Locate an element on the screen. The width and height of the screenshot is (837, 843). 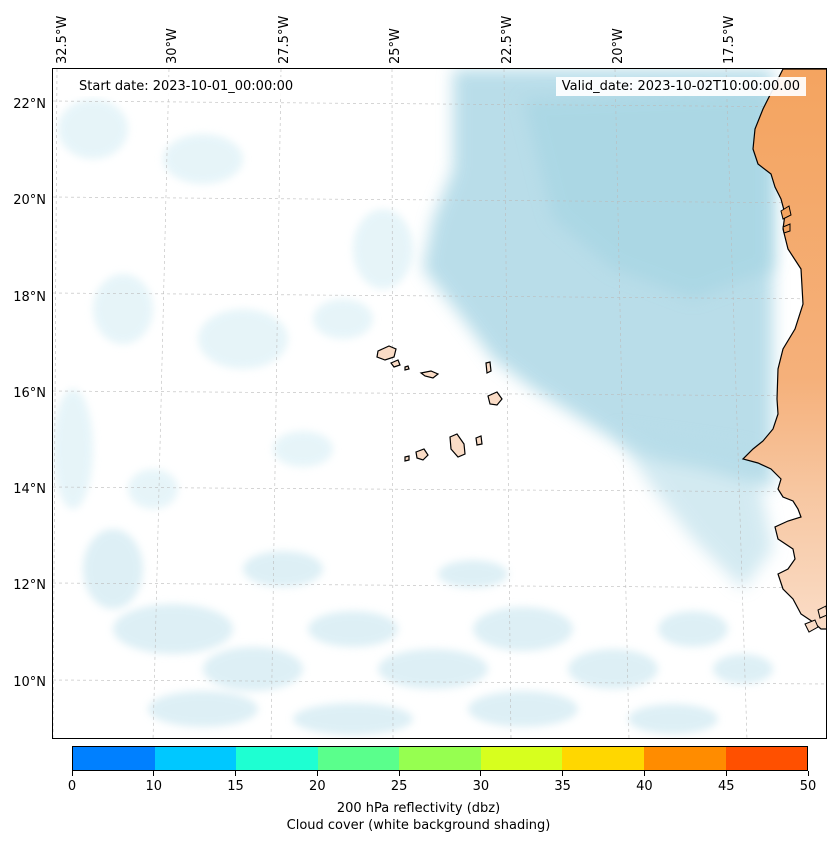
lon-label-32.5w: 32.5°W is located at coordinates (62, 39).